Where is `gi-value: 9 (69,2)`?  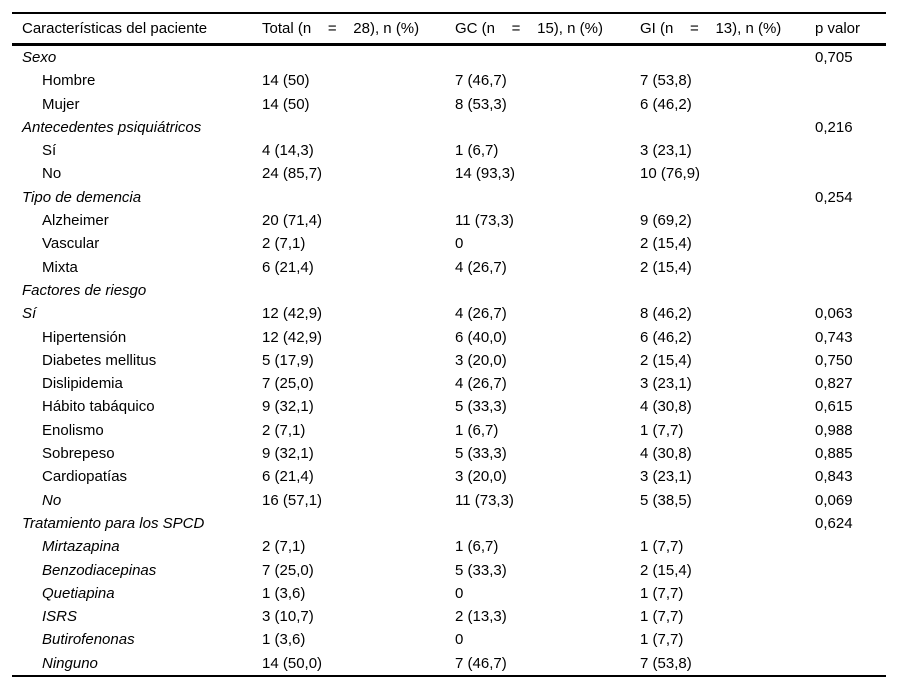 gi-value: 9 (69,2) is located at coordinates (666, 221).